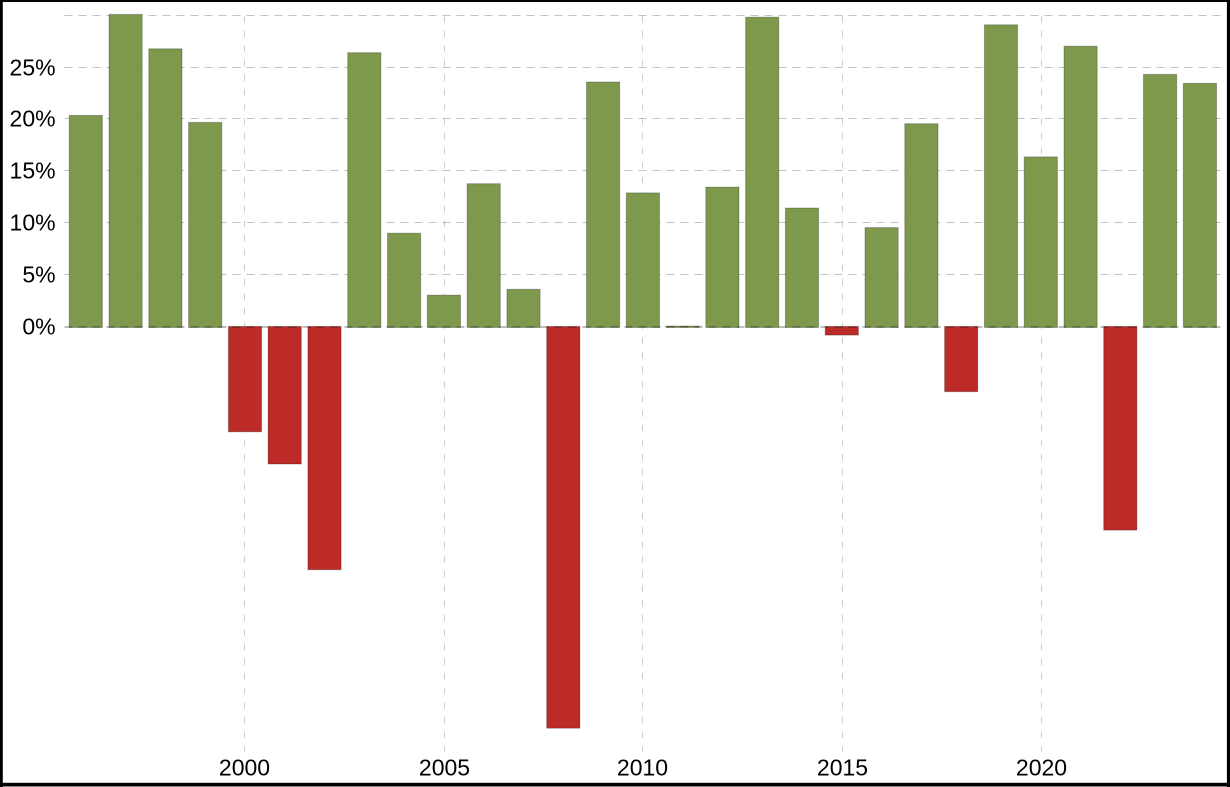 The image size is (1230, 787). Describe the element at coordinates (38, 327) in the screenshot. I see `svg-text: 0%` at that location.